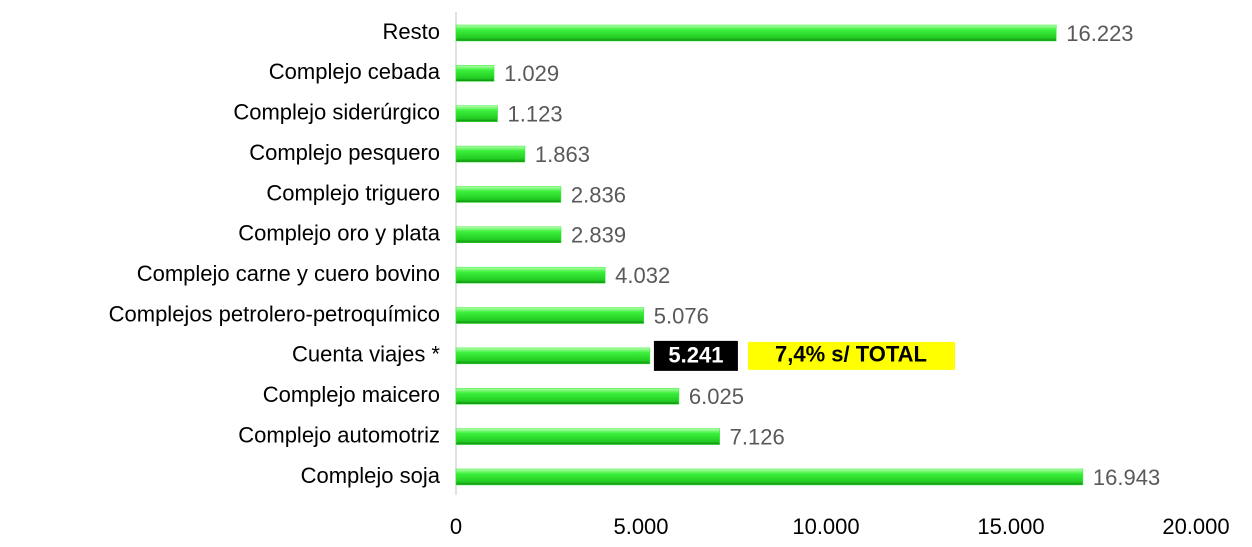  What do you see at coordinates (339, 233) in the screenshot?
I see `y-tick-label: Complejo oro y plata` at bounding box center [339, 233].